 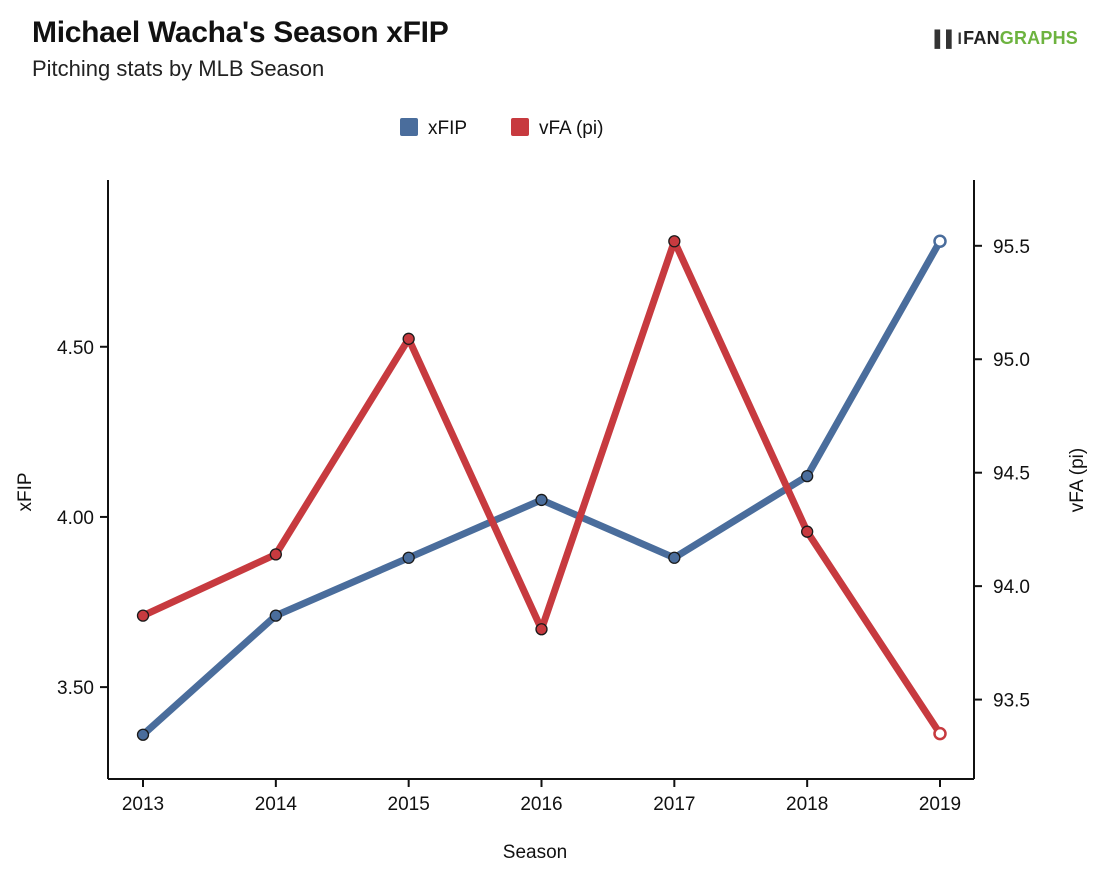 What do you see at coordinates (143, 804) in the screenshot?
I see `x-tick-label-2013: 2013` at bounding box center [143, 804].